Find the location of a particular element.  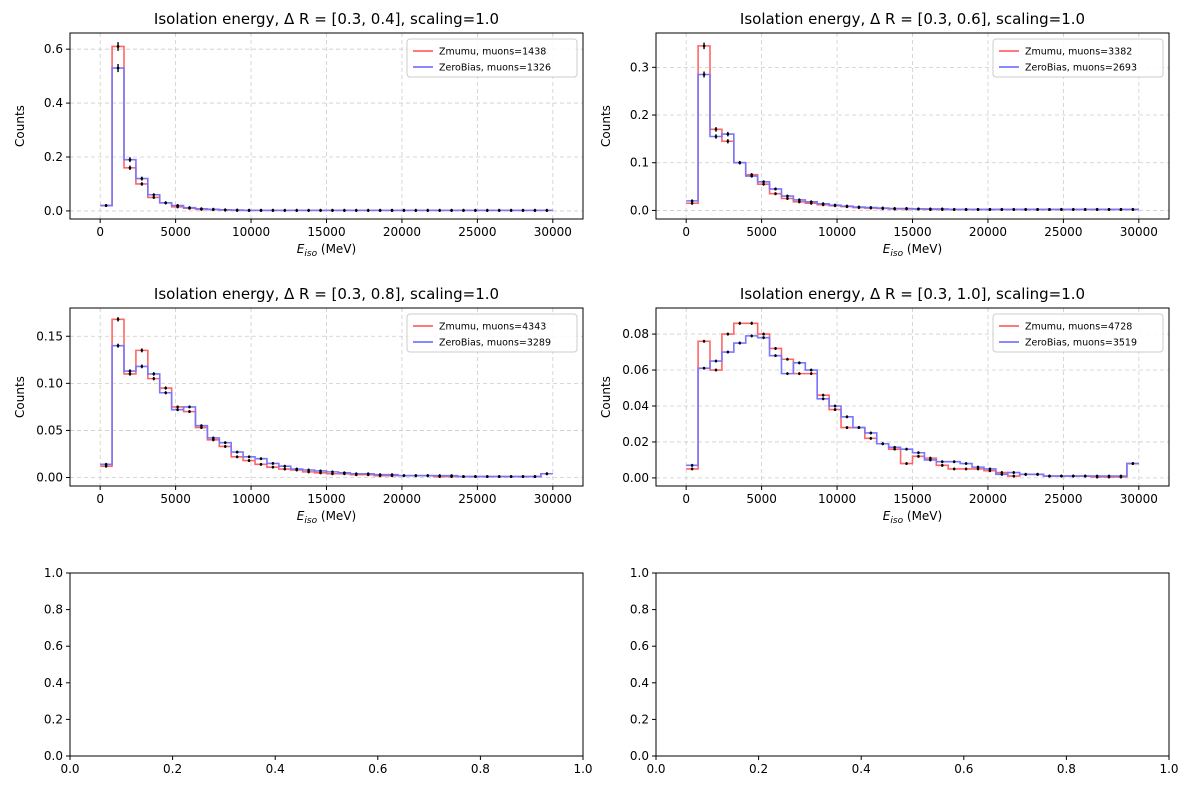

y-tick-label: 0.06 is located at coordinates (635, 370).